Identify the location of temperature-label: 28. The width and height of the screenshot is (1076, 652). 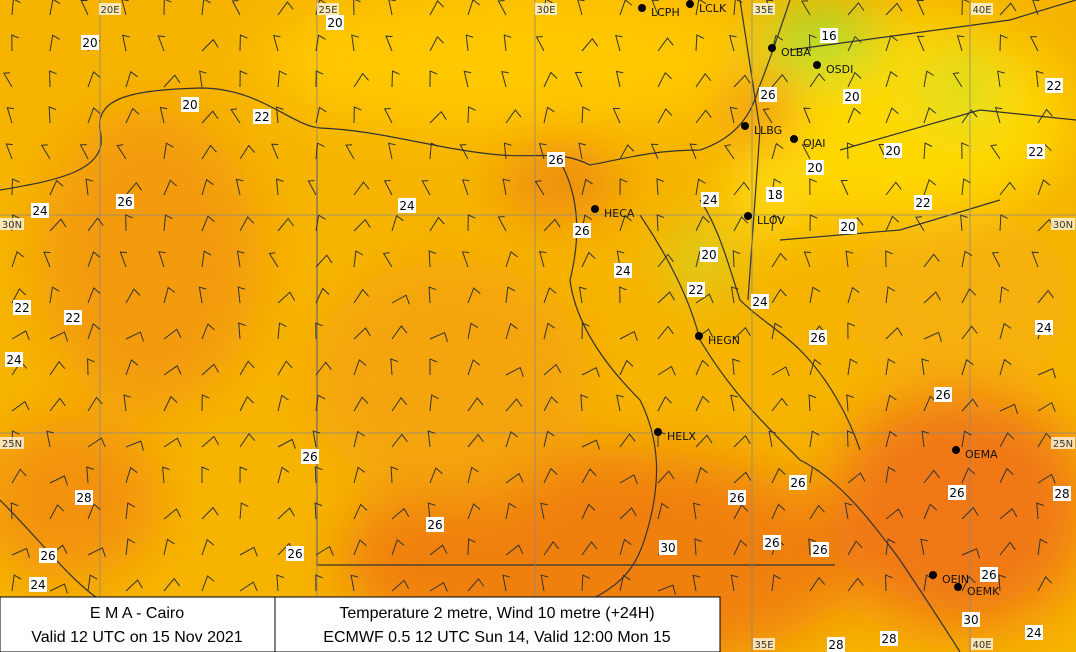
(1061, 494).